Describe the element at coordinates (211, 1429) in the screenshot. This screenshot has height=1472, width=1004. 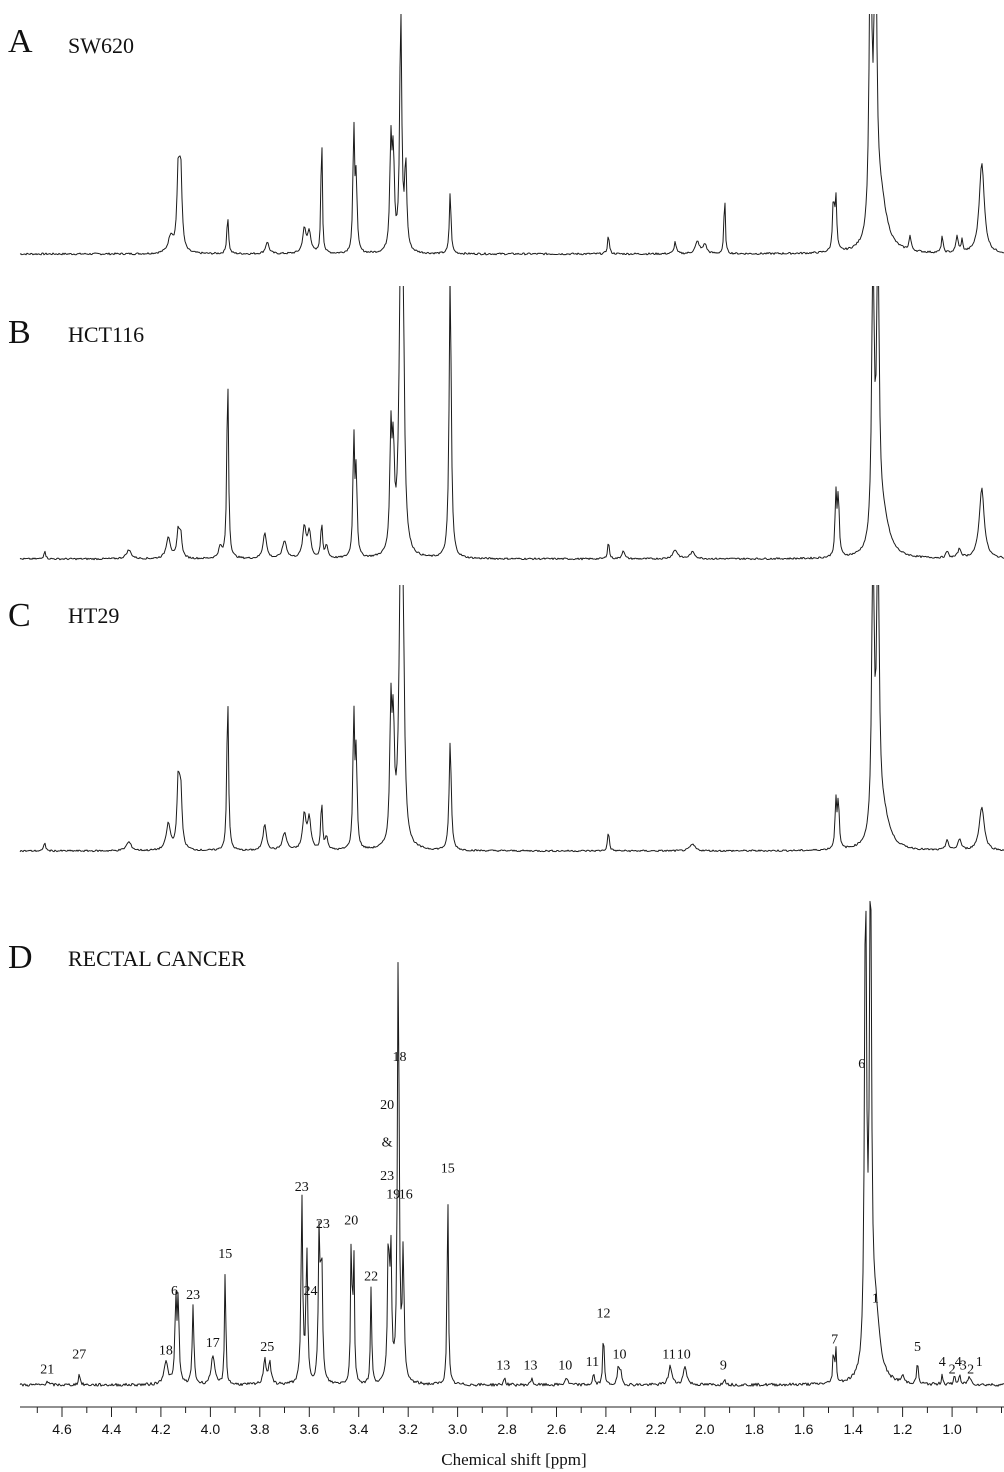
I see `x-tick-label: 4.0` at that location.